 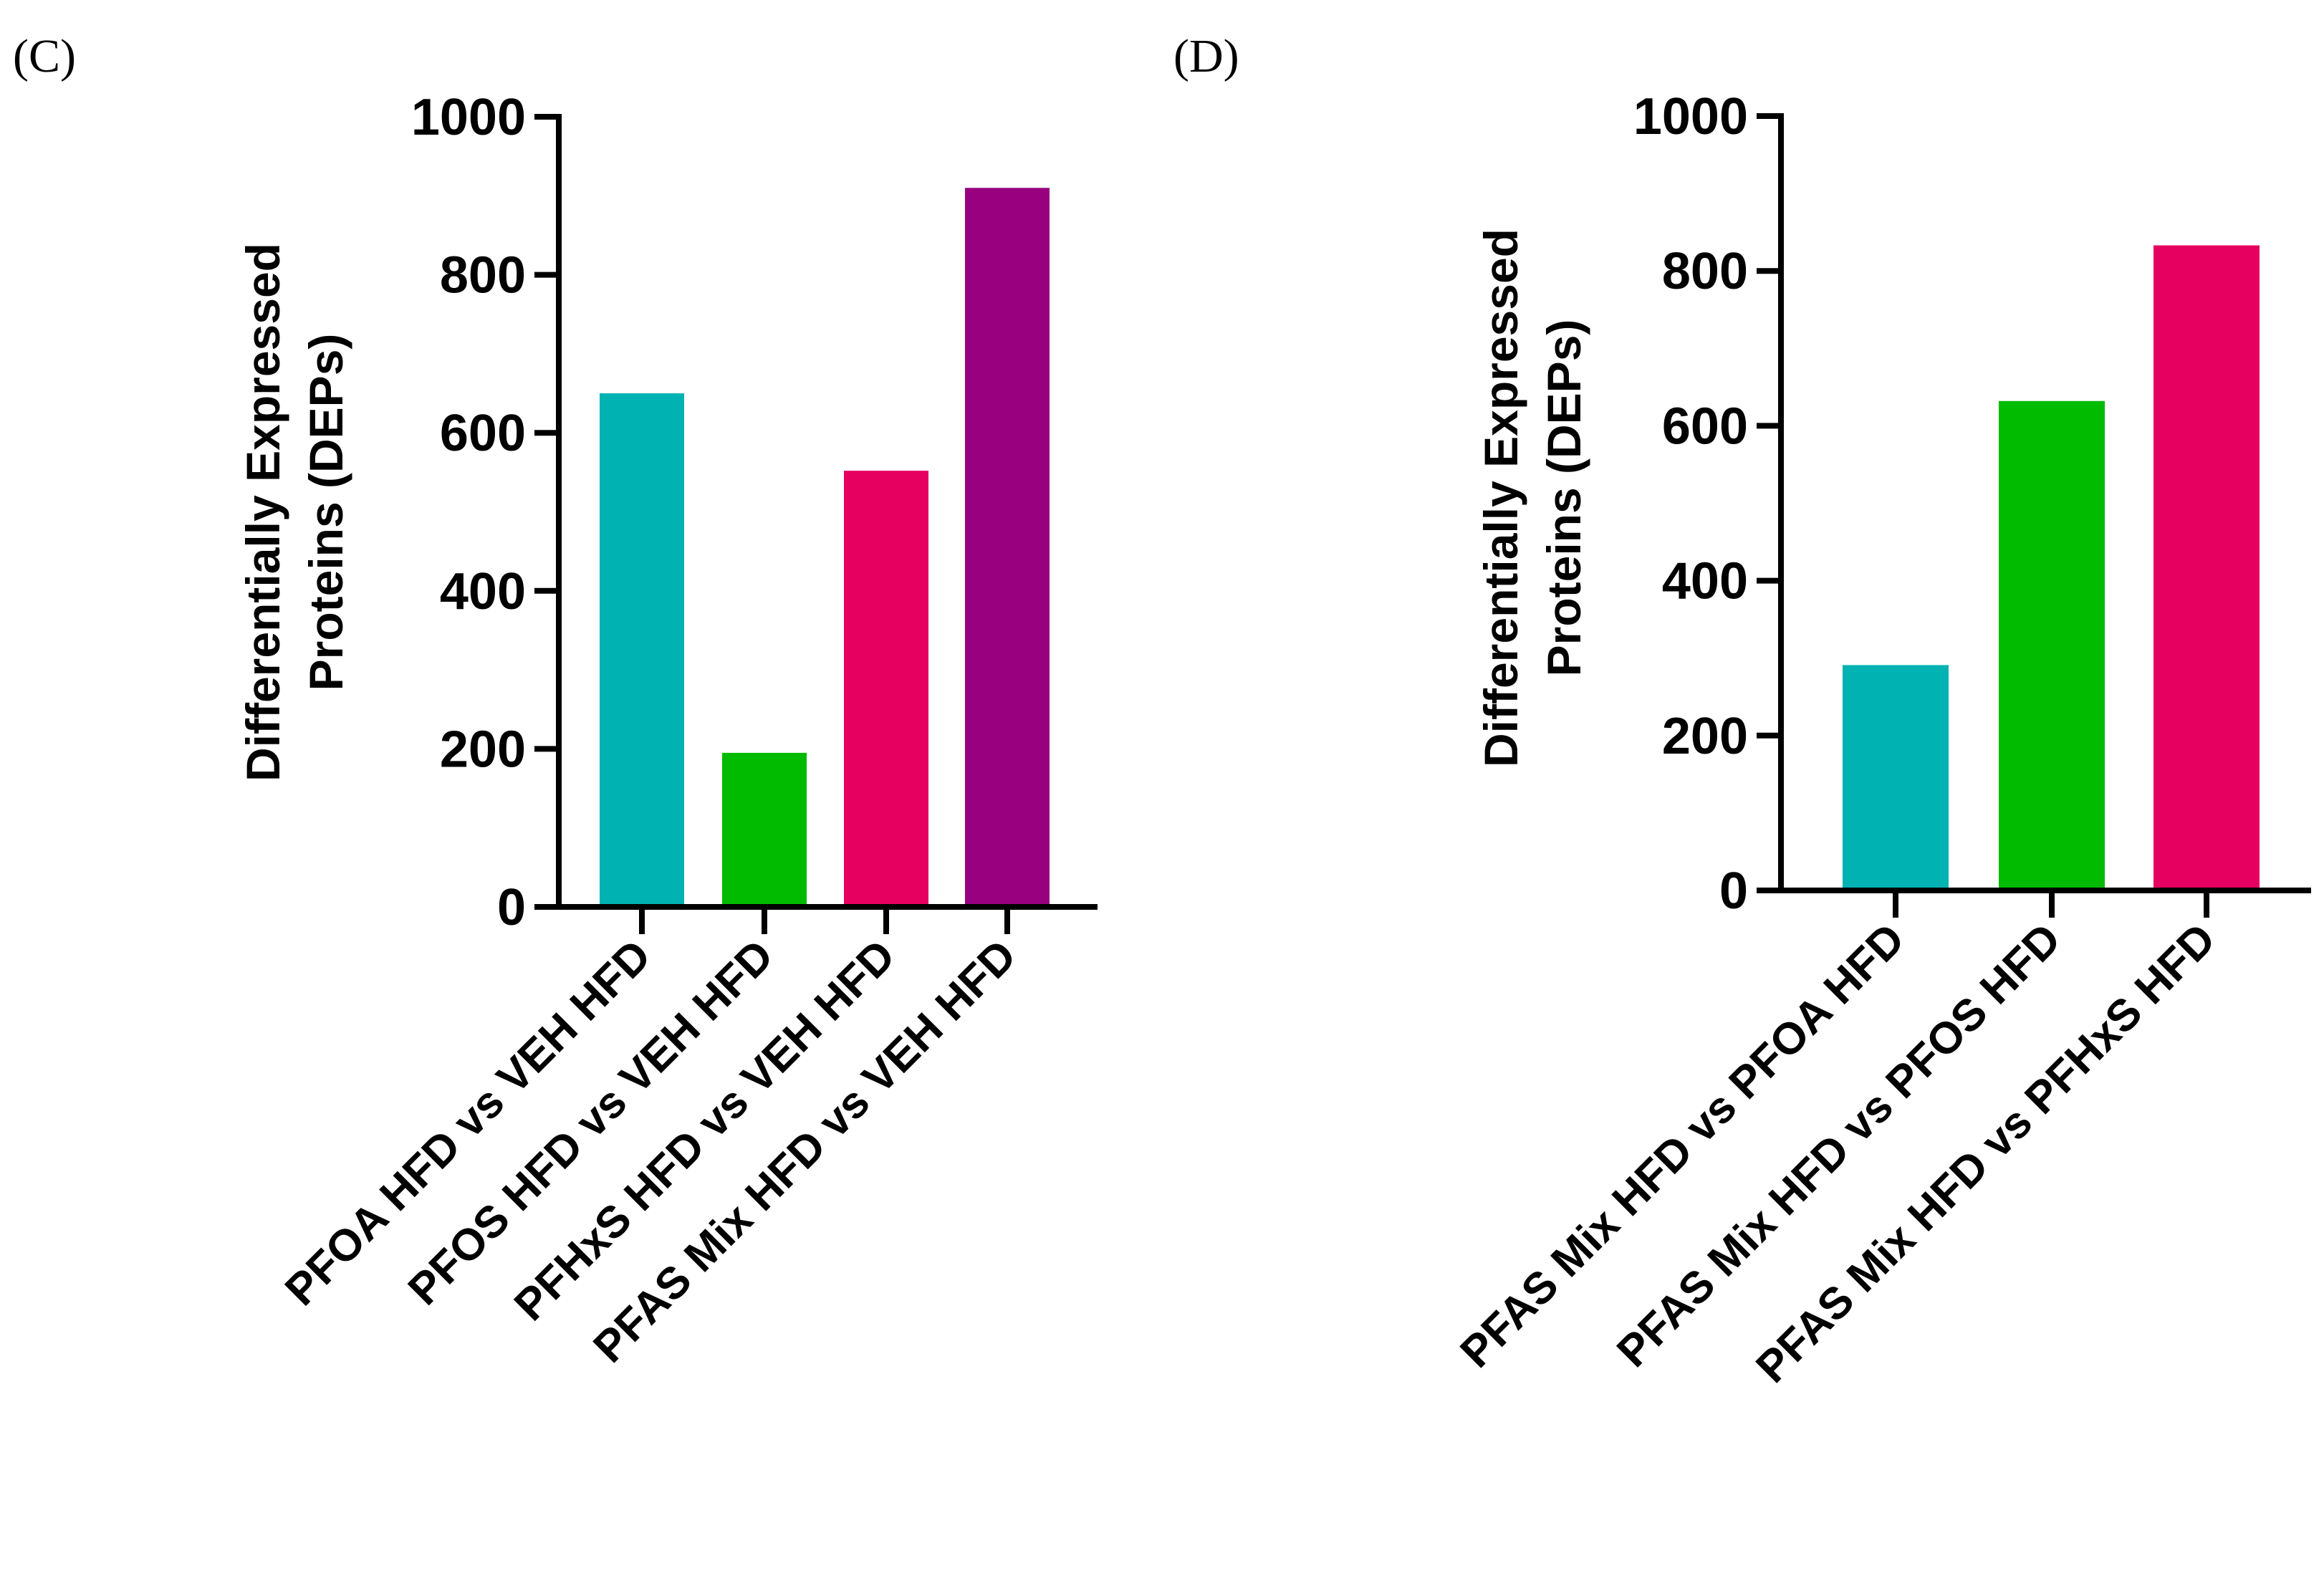 What do you see at coordinates (483, 433) in the screenshot?
I see `y-tick-label-c-600: 600` at bounding box center [483, 433].